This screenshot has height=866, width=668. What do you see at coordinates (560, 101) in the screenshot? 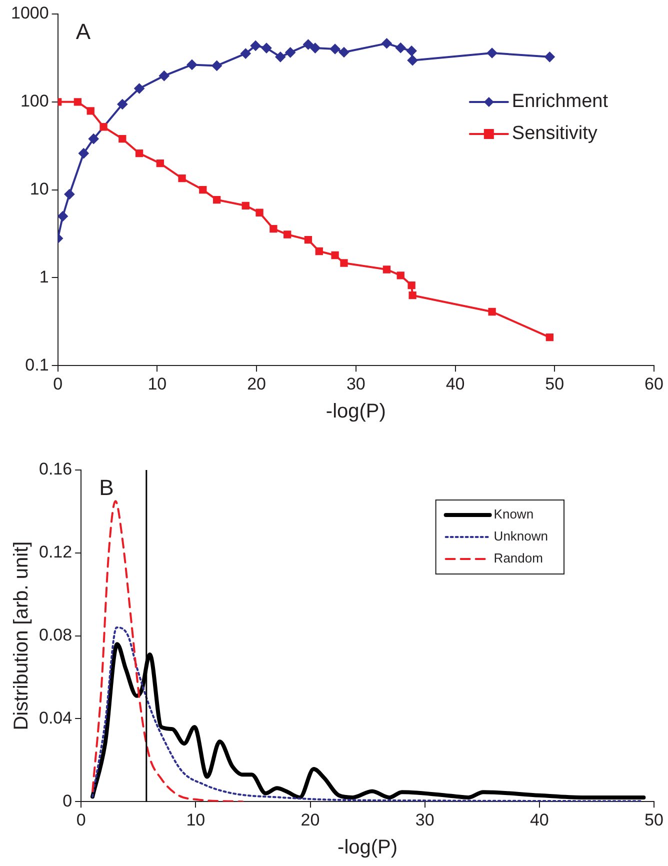
I see `legend-label: Enrichment` at bounding box center [560, 101].